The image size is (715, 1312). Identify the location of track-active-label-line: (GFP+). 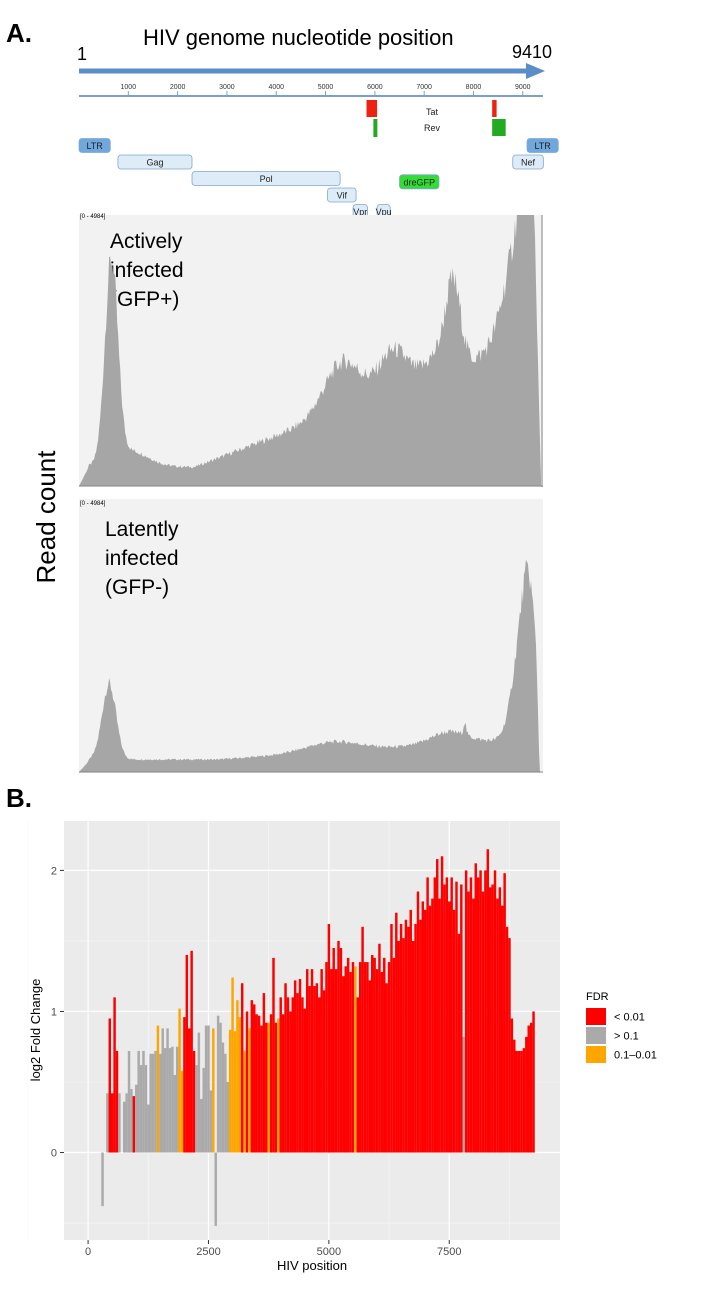
(145, 299).